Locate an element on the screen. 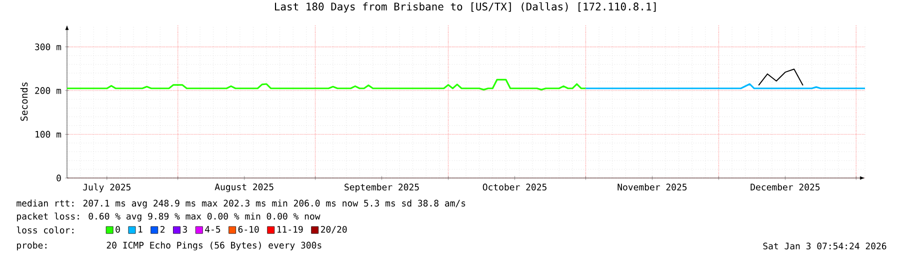 This screenshot has width=897, height=260. legend-label: 6-10 is located at coordinates (248, 229).